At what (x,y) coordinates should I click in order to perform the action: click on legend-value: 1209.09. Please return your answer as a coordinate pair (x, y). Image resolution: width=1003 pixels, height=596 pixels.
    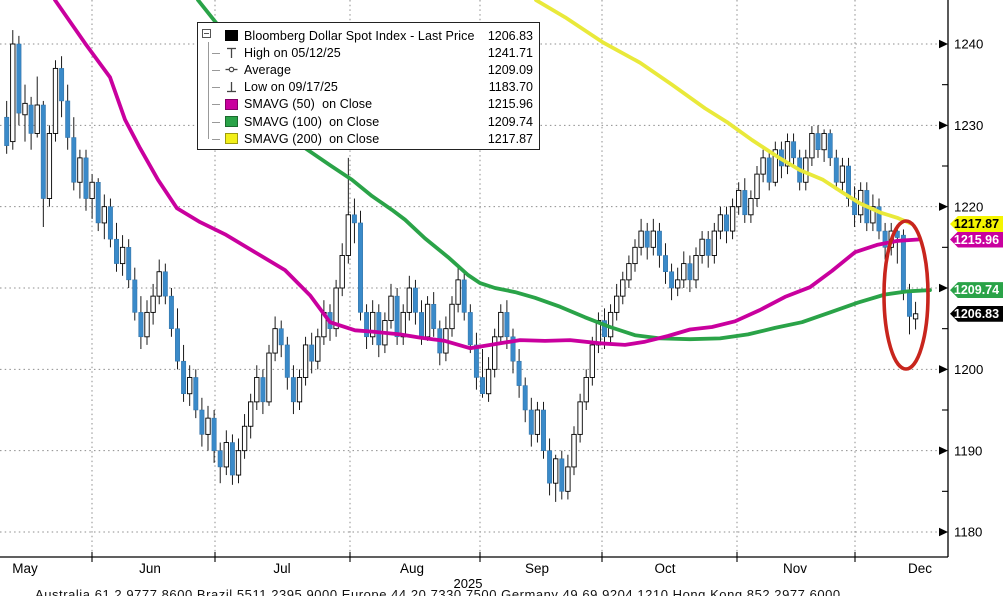
    Looking at the image, I should click on (510, 69).